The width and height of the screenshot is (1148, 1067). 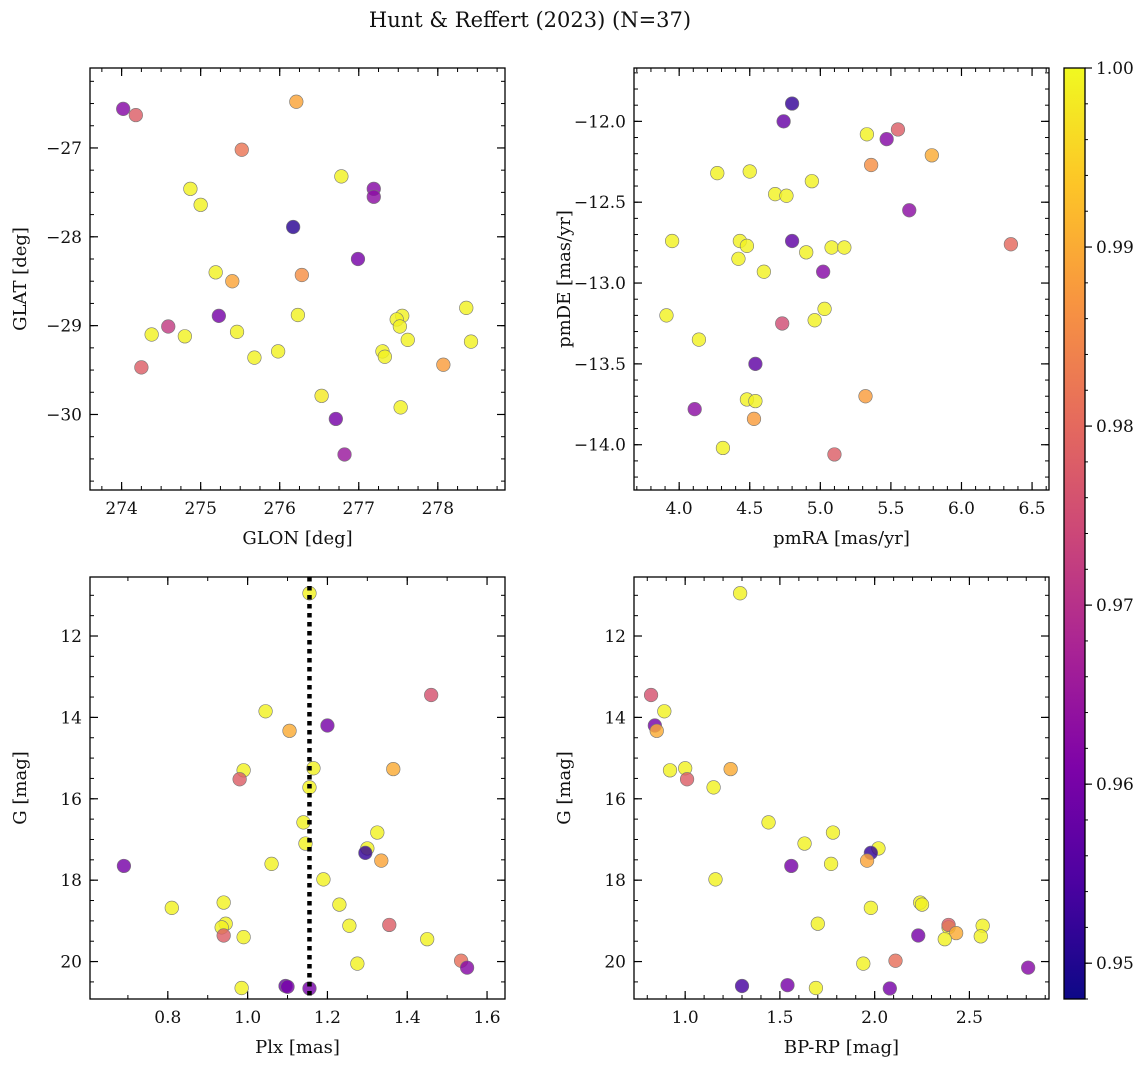 What do you see at coordinates (969, 1018) in the screenshot?
I see `x-tick-label: 2.5` at bounding box center [969, 1018].